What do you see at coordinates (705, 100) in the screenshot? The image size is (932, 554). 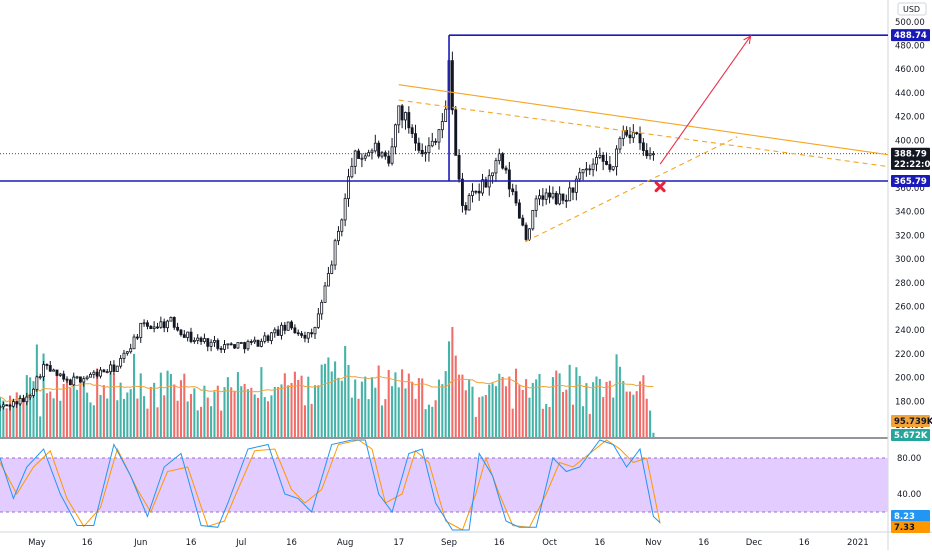 I see `projection-arrow-line` at bounding box center [705, 100].